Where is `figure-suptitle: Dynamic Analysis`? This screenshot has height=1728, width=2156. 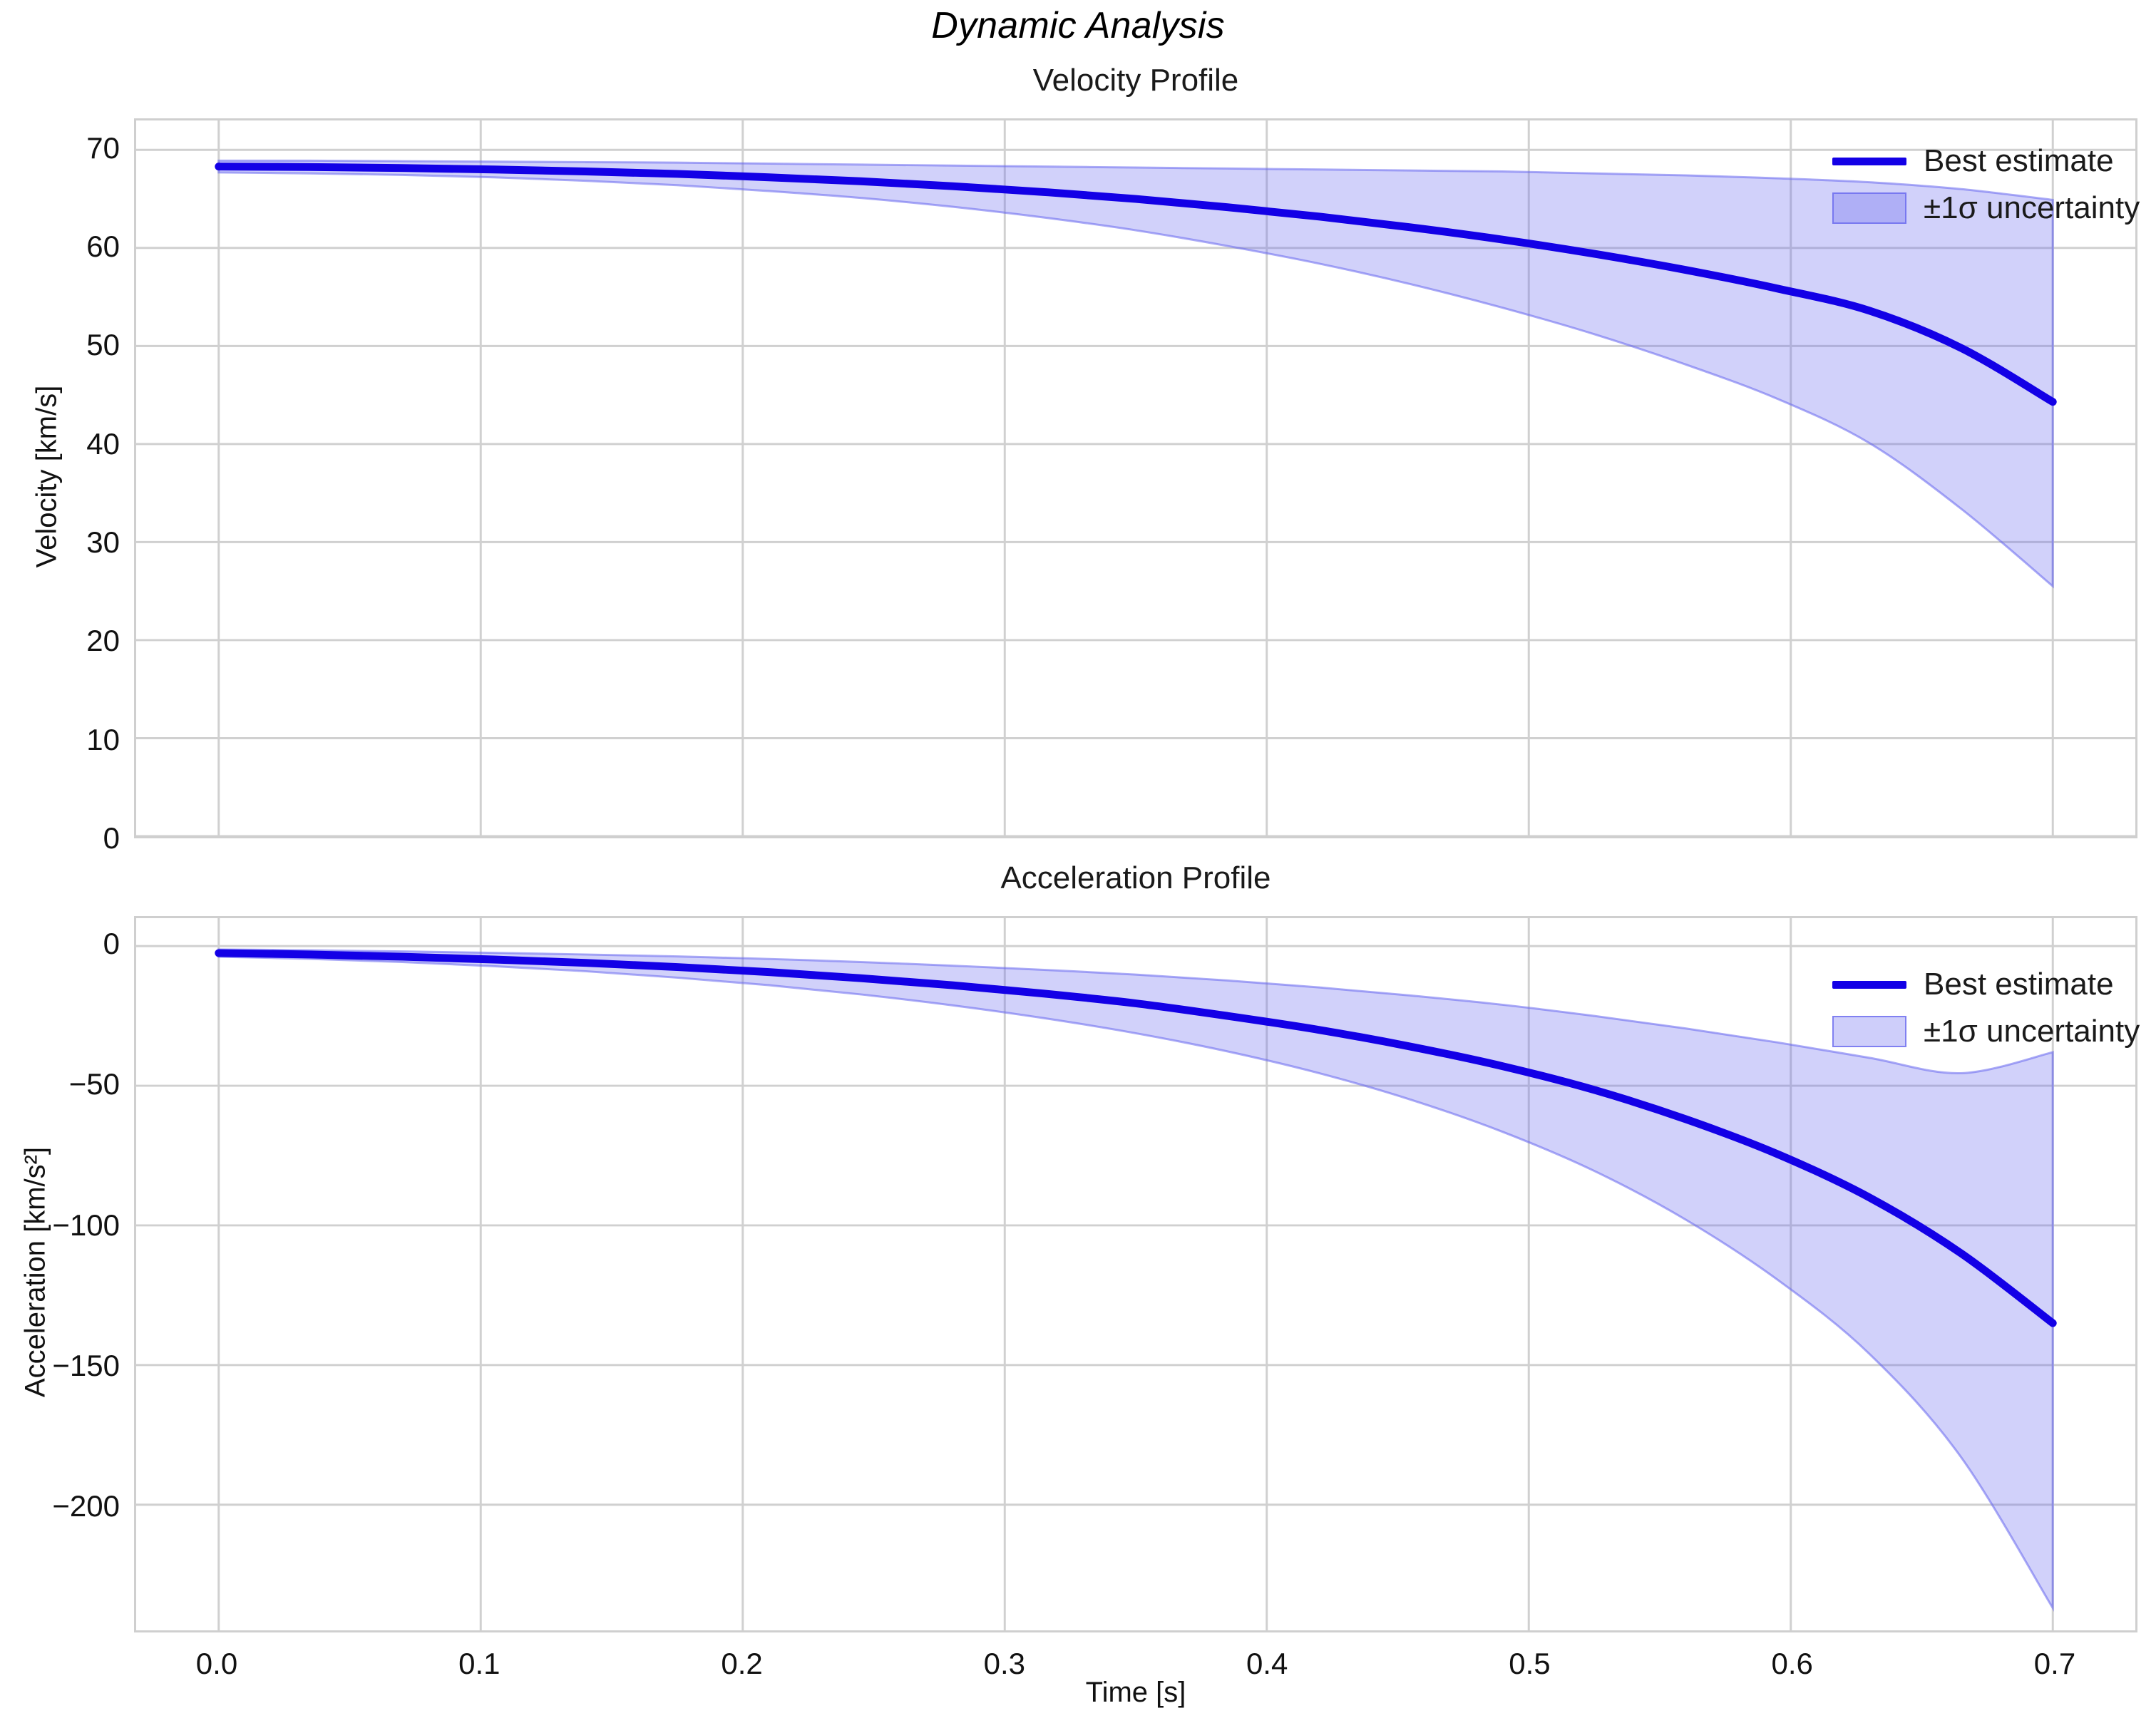
figure-suptitle: Dynamic Analysis is located at coordinates (1078, 25).